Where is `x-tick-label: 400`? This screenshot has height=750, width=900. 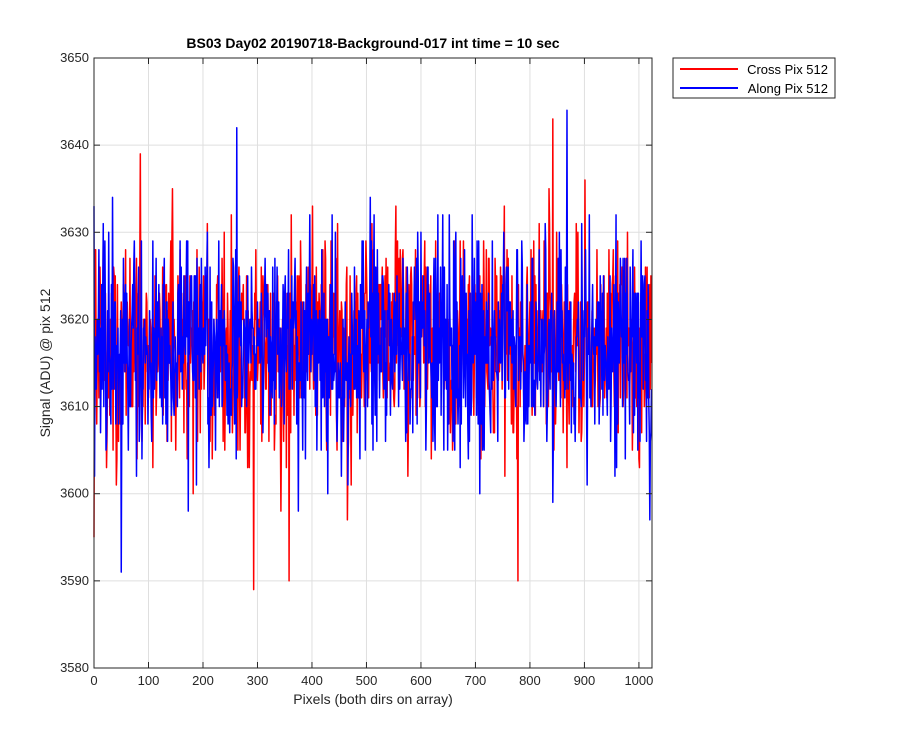 x-tick-label: 400 is located at coordinates (312, 680).